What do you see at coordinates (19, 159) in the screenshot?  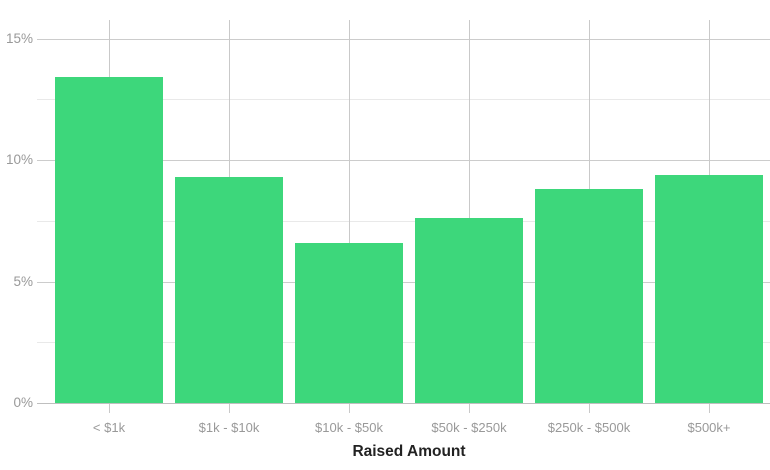 I see `y-axis-tick-label: 10%` at bounding box center [19, 159].